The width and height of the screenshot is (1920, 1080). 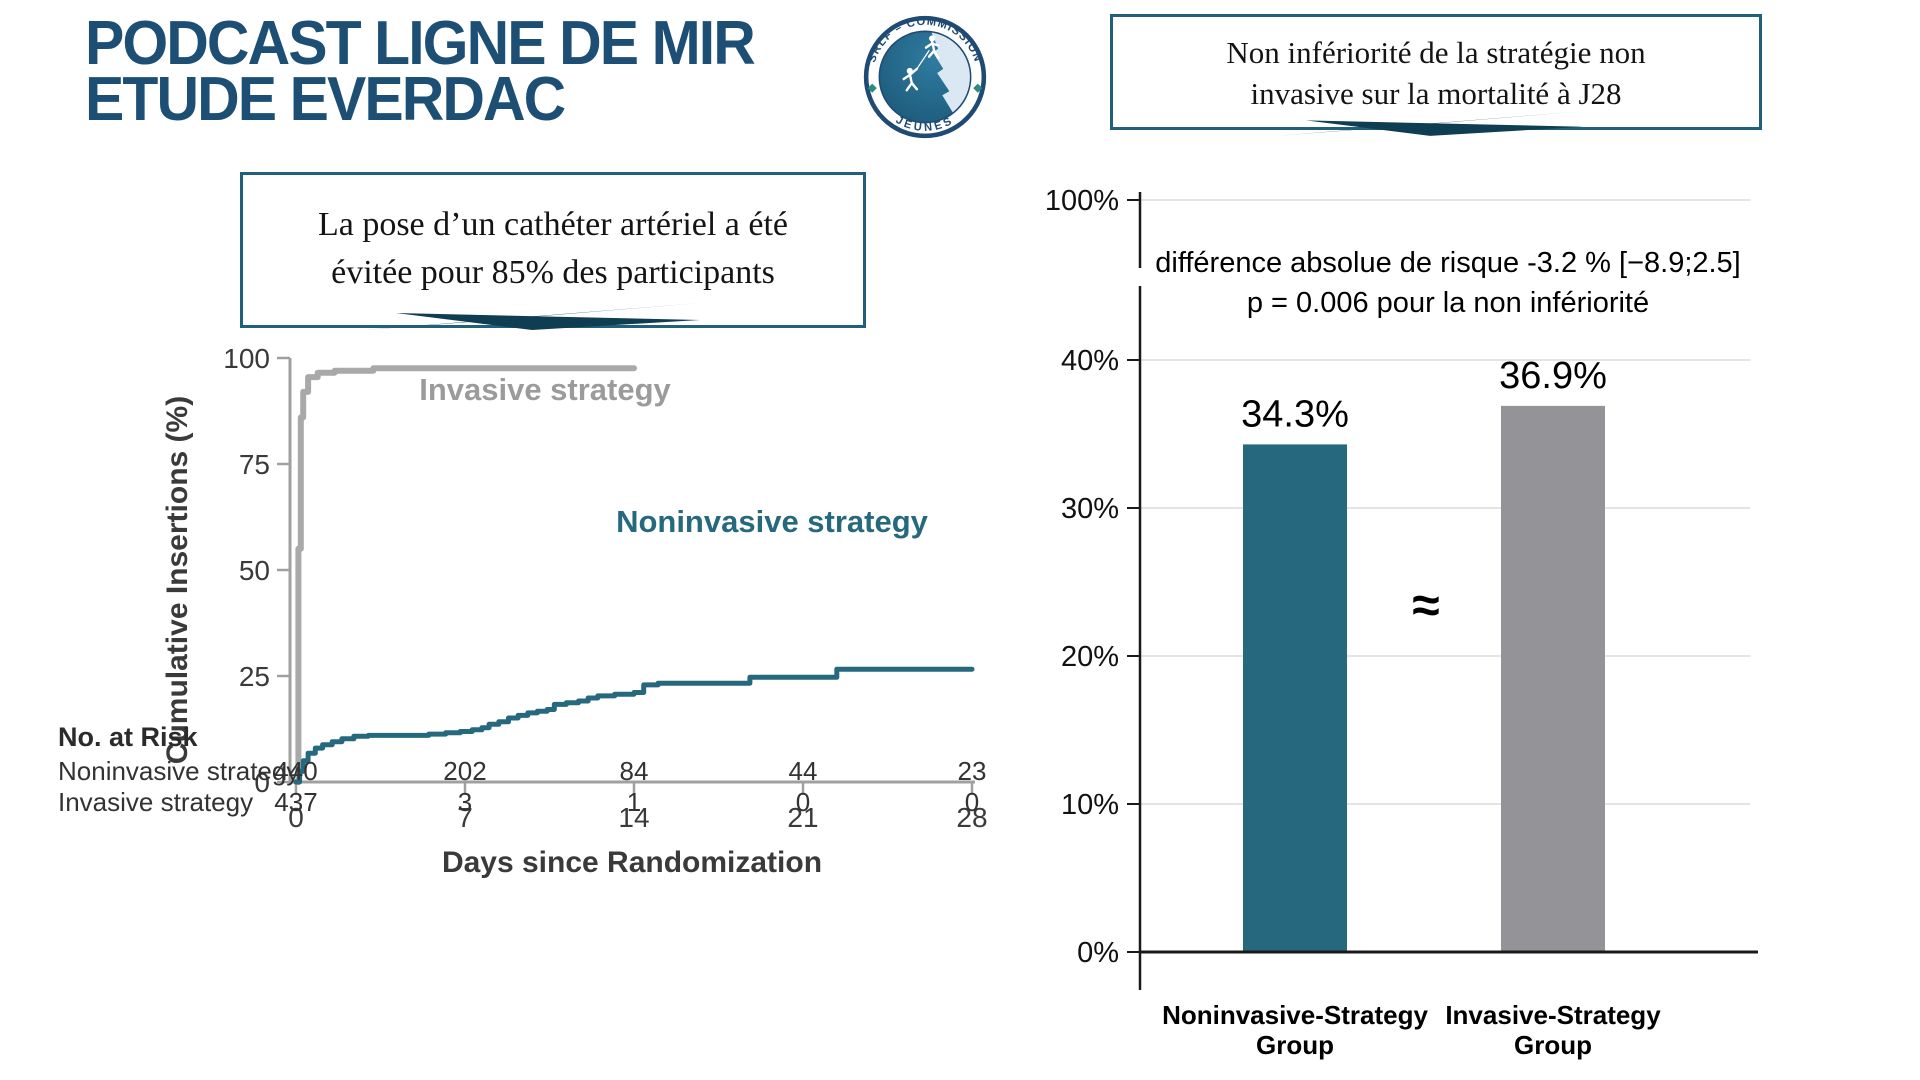 I want to click on invasive-bar-value: 36.9%, so click(x=1553, y=376).